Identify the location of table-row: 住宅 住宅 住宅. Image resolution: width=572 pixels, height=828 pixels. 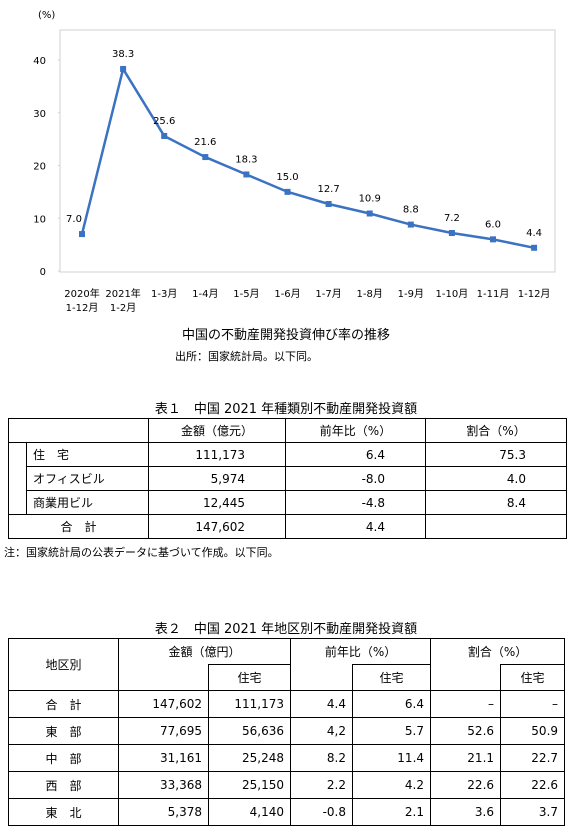
(287, 677).